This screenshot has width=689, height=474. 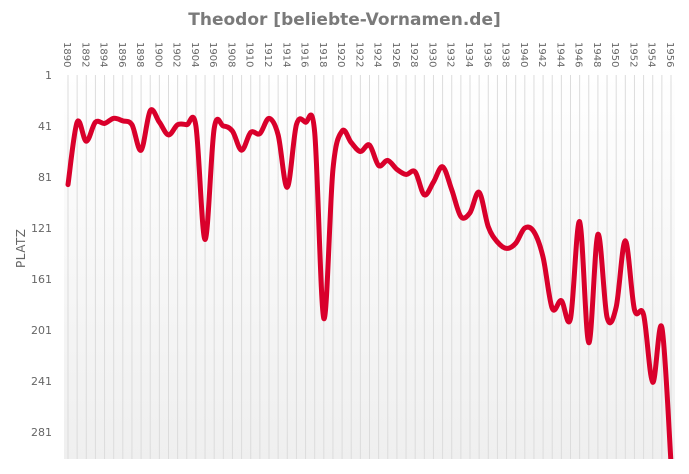 I want to click on y-tick-label: 281, so click(x=41, y=432).